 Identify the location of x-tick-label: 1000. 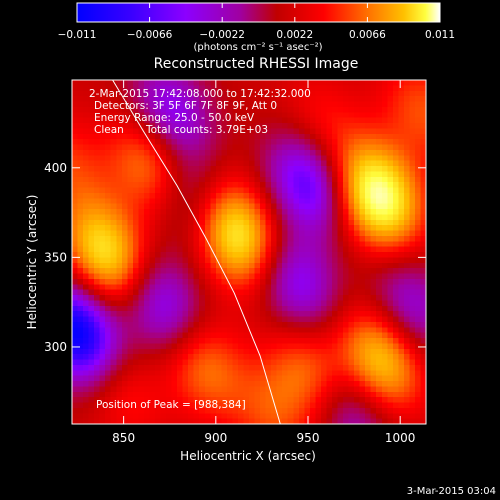
(400, 438).